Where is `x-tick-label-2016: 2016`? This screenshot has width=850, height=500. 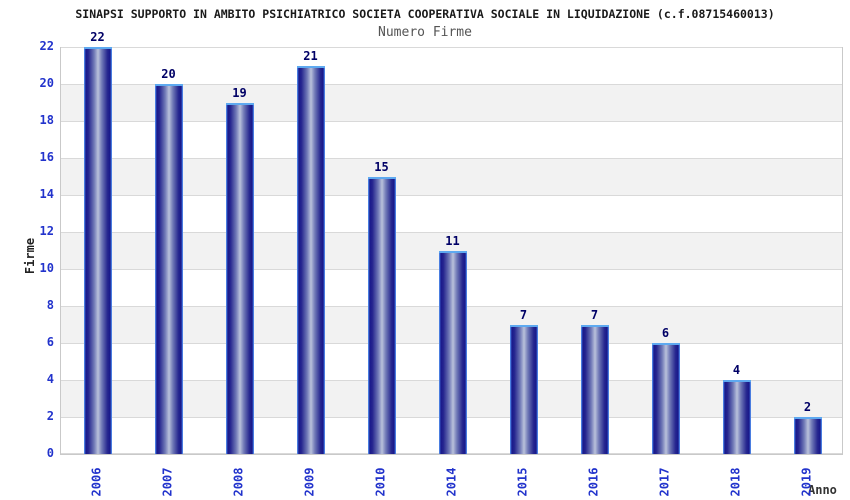 x-tick-label-2016: 2016 is located at coordinates (594, 480).